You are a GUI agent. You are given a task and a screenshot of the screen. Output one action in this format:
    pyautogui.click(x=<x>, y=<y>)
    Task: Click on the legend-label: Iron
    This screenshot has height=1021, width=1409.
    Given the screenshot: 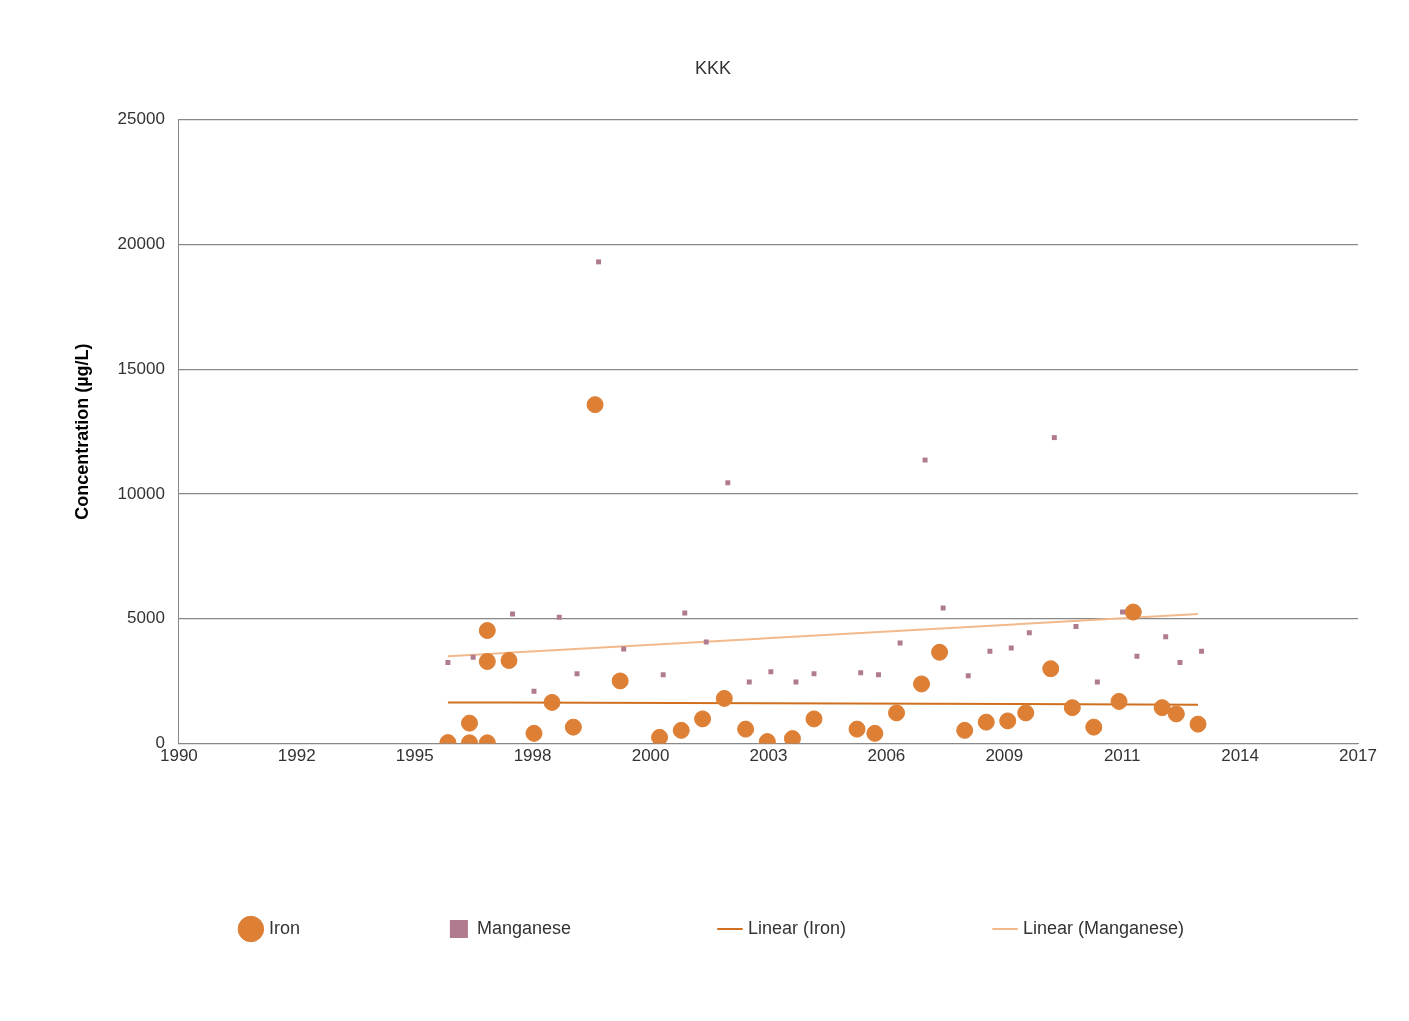 What is the action you would take?
    pyautogui.click(x=284, y=927)
    